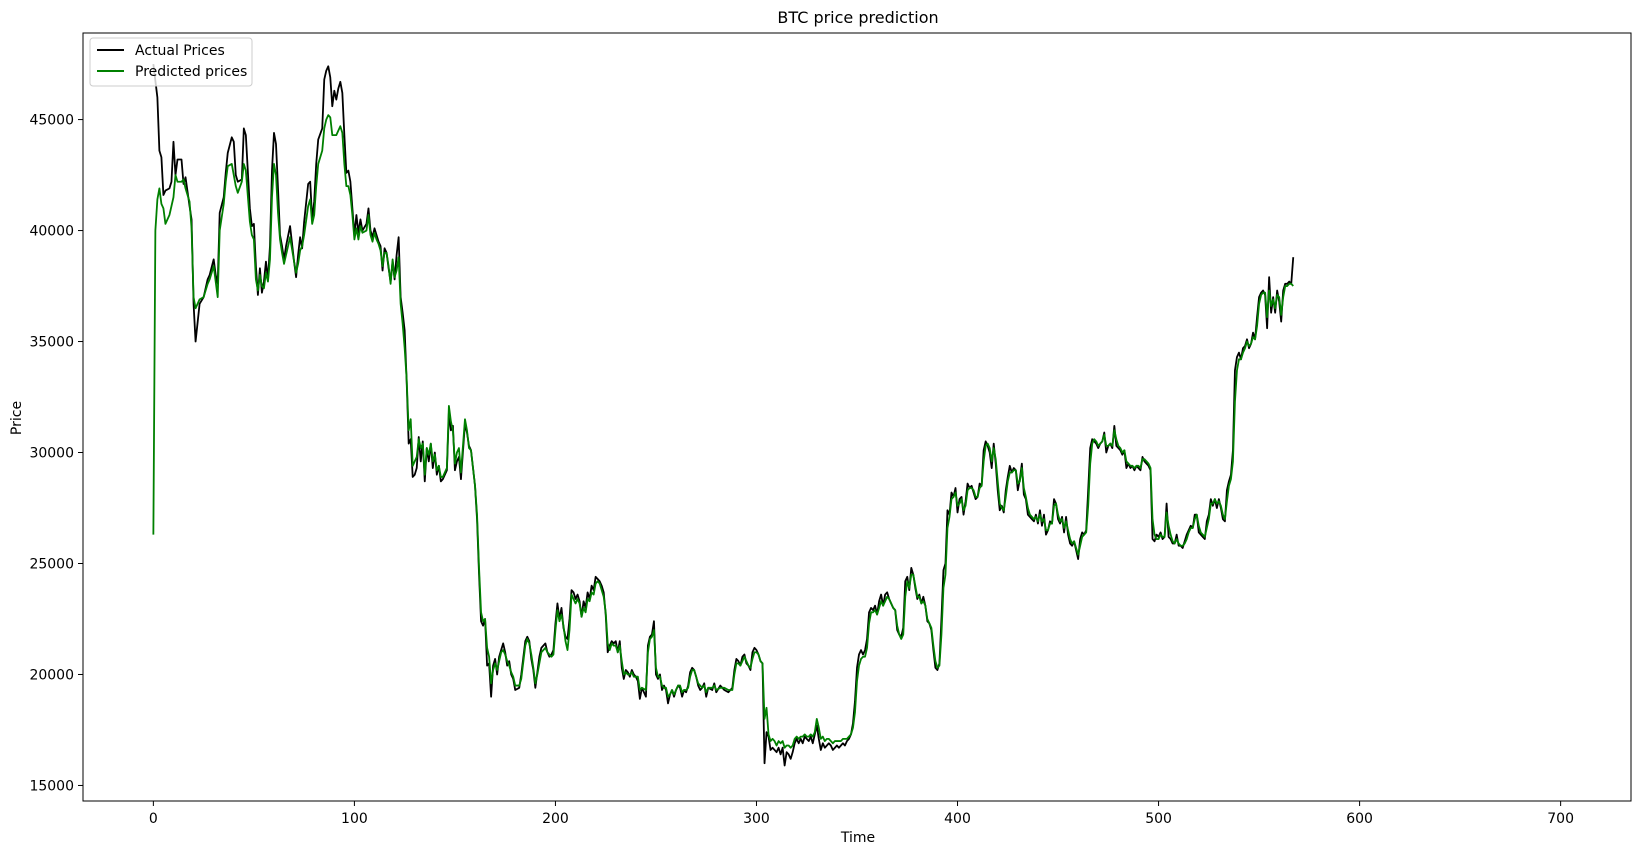 The width and height of the screenshot is (1643, 859). I want to click on x-axis: 0 100 200 300 400 500 600 700, so click(861, 814).